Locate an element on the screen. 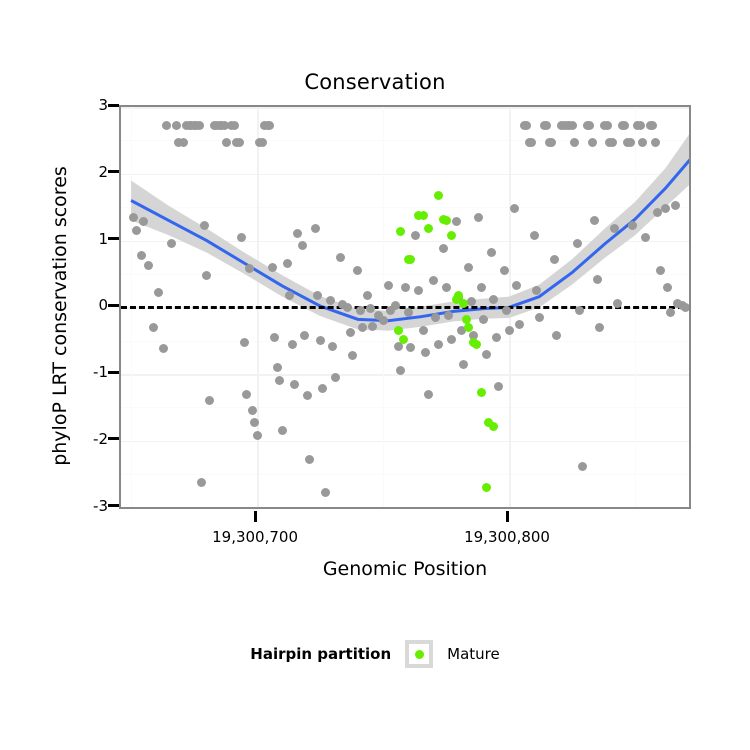 The width and height of the screenshot is (750, 750). zero-reference-line is located at coordinates (405, 307).